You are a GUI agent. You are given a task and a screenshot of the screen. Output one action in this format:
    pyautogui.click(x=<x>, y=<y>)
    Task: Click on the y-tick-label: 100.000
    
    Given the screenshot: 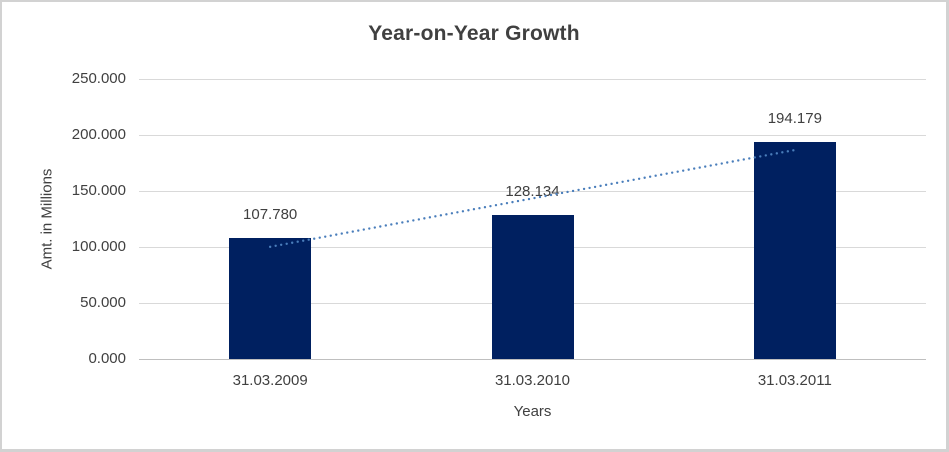 What is the action you would take?
    pyautogui.click(x=98, y=246)
    